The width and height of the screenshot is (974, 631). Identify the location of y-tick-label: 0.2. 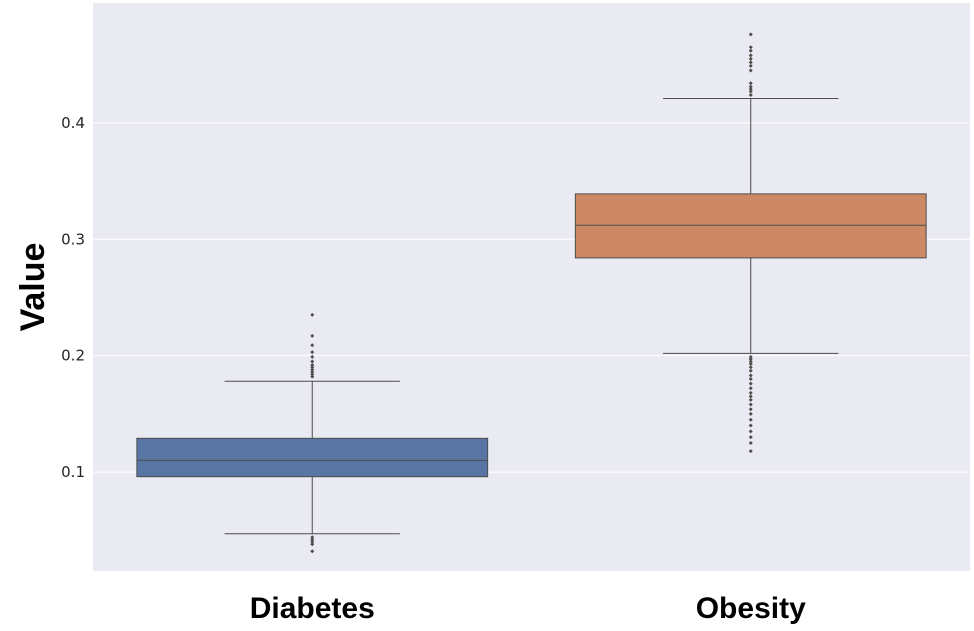
(73, 356).